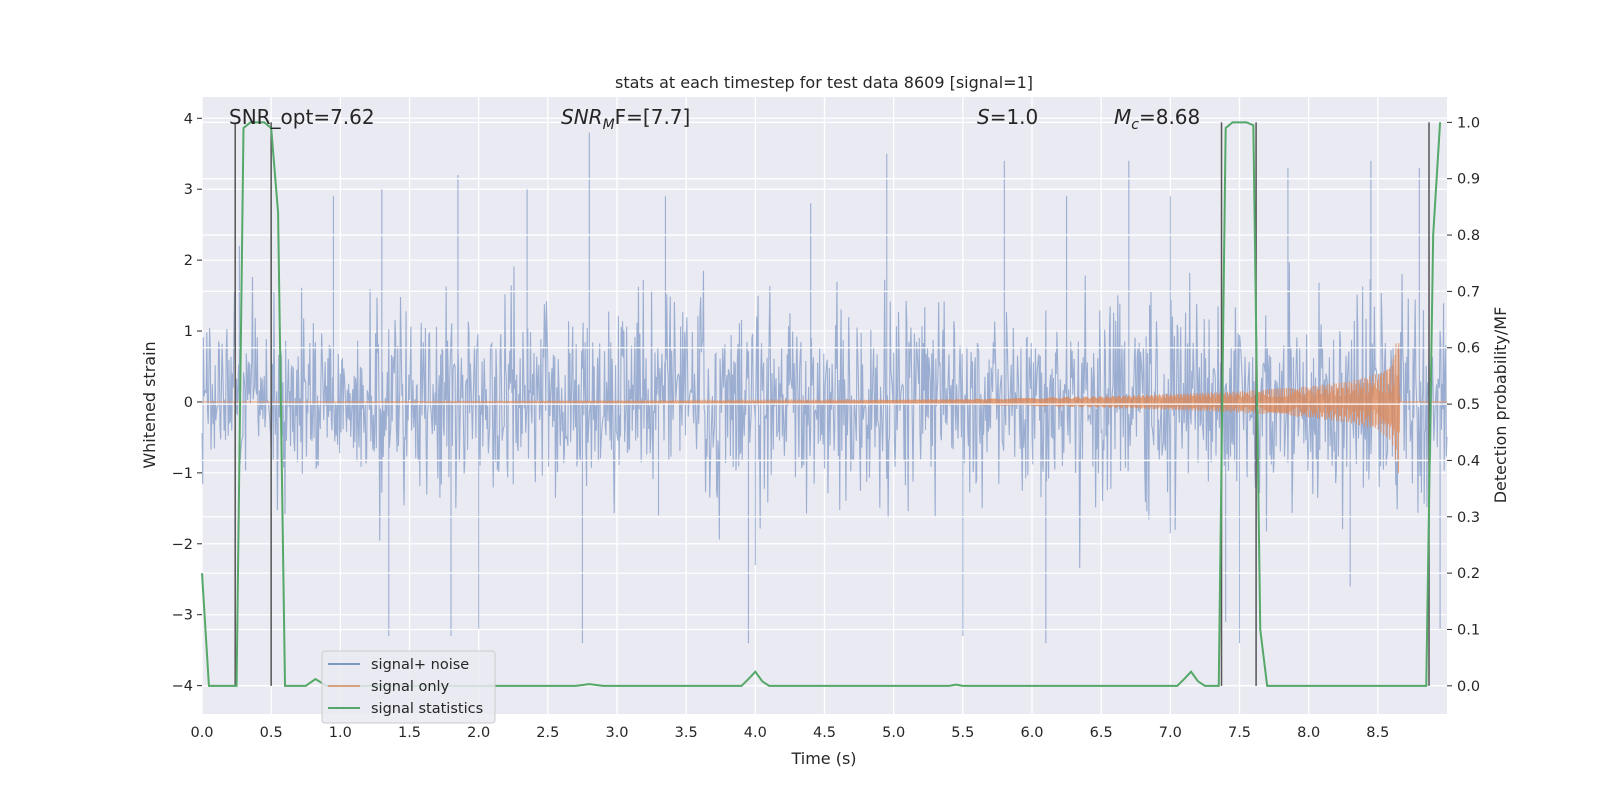  Describe the element at coordinates (427, 709) in the screenshot. I see `legend-label-signal-statistics: signal statistics` at that location.